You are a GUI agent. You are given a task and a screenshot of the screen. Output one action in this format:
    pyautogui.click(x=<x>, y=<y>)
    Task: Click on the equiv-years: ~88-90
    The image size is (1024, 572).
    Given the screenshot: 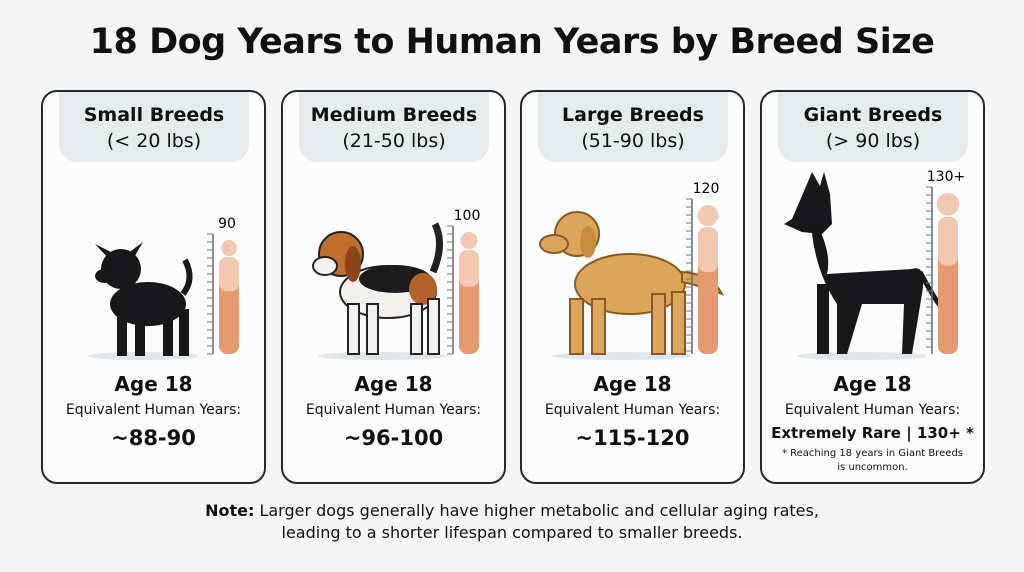 What is the action you would take?
    pyautogui.click(x=153, y=438)
    